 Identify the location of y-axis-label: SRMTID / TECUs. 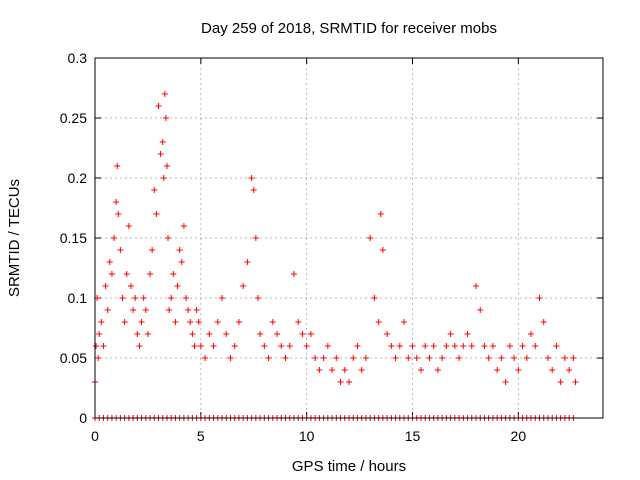
(14, 238).